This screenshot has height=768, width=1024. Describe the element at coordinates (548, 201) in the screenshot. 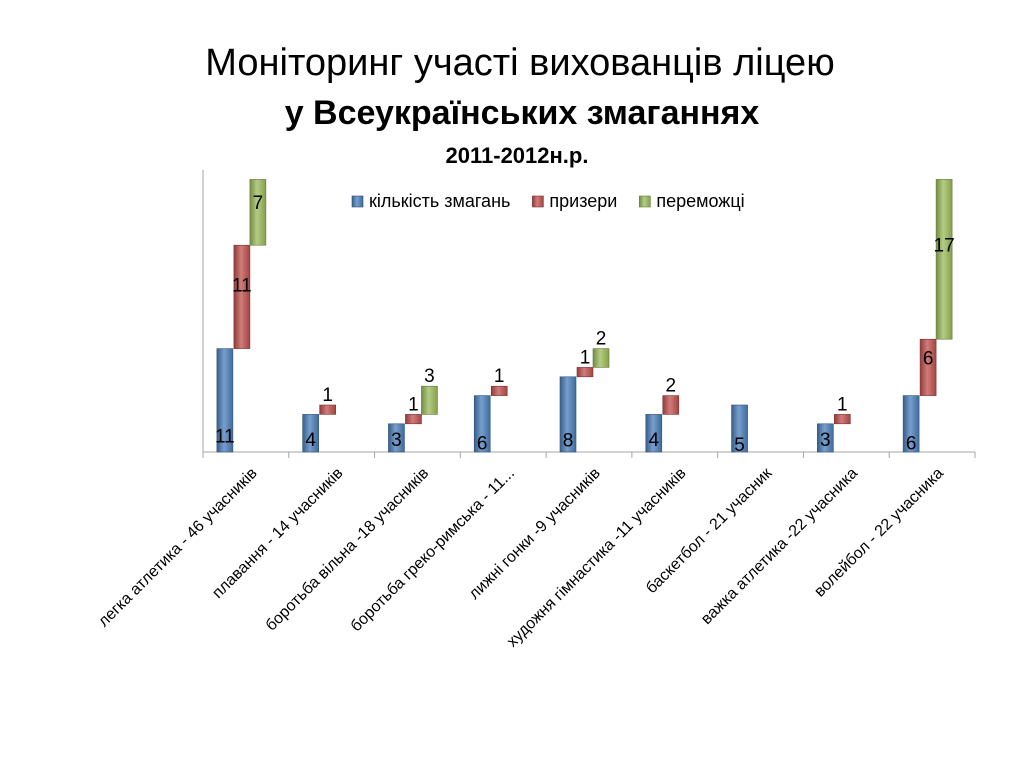

I see `chart-legend: кількість змагань призери переможці` at that location.